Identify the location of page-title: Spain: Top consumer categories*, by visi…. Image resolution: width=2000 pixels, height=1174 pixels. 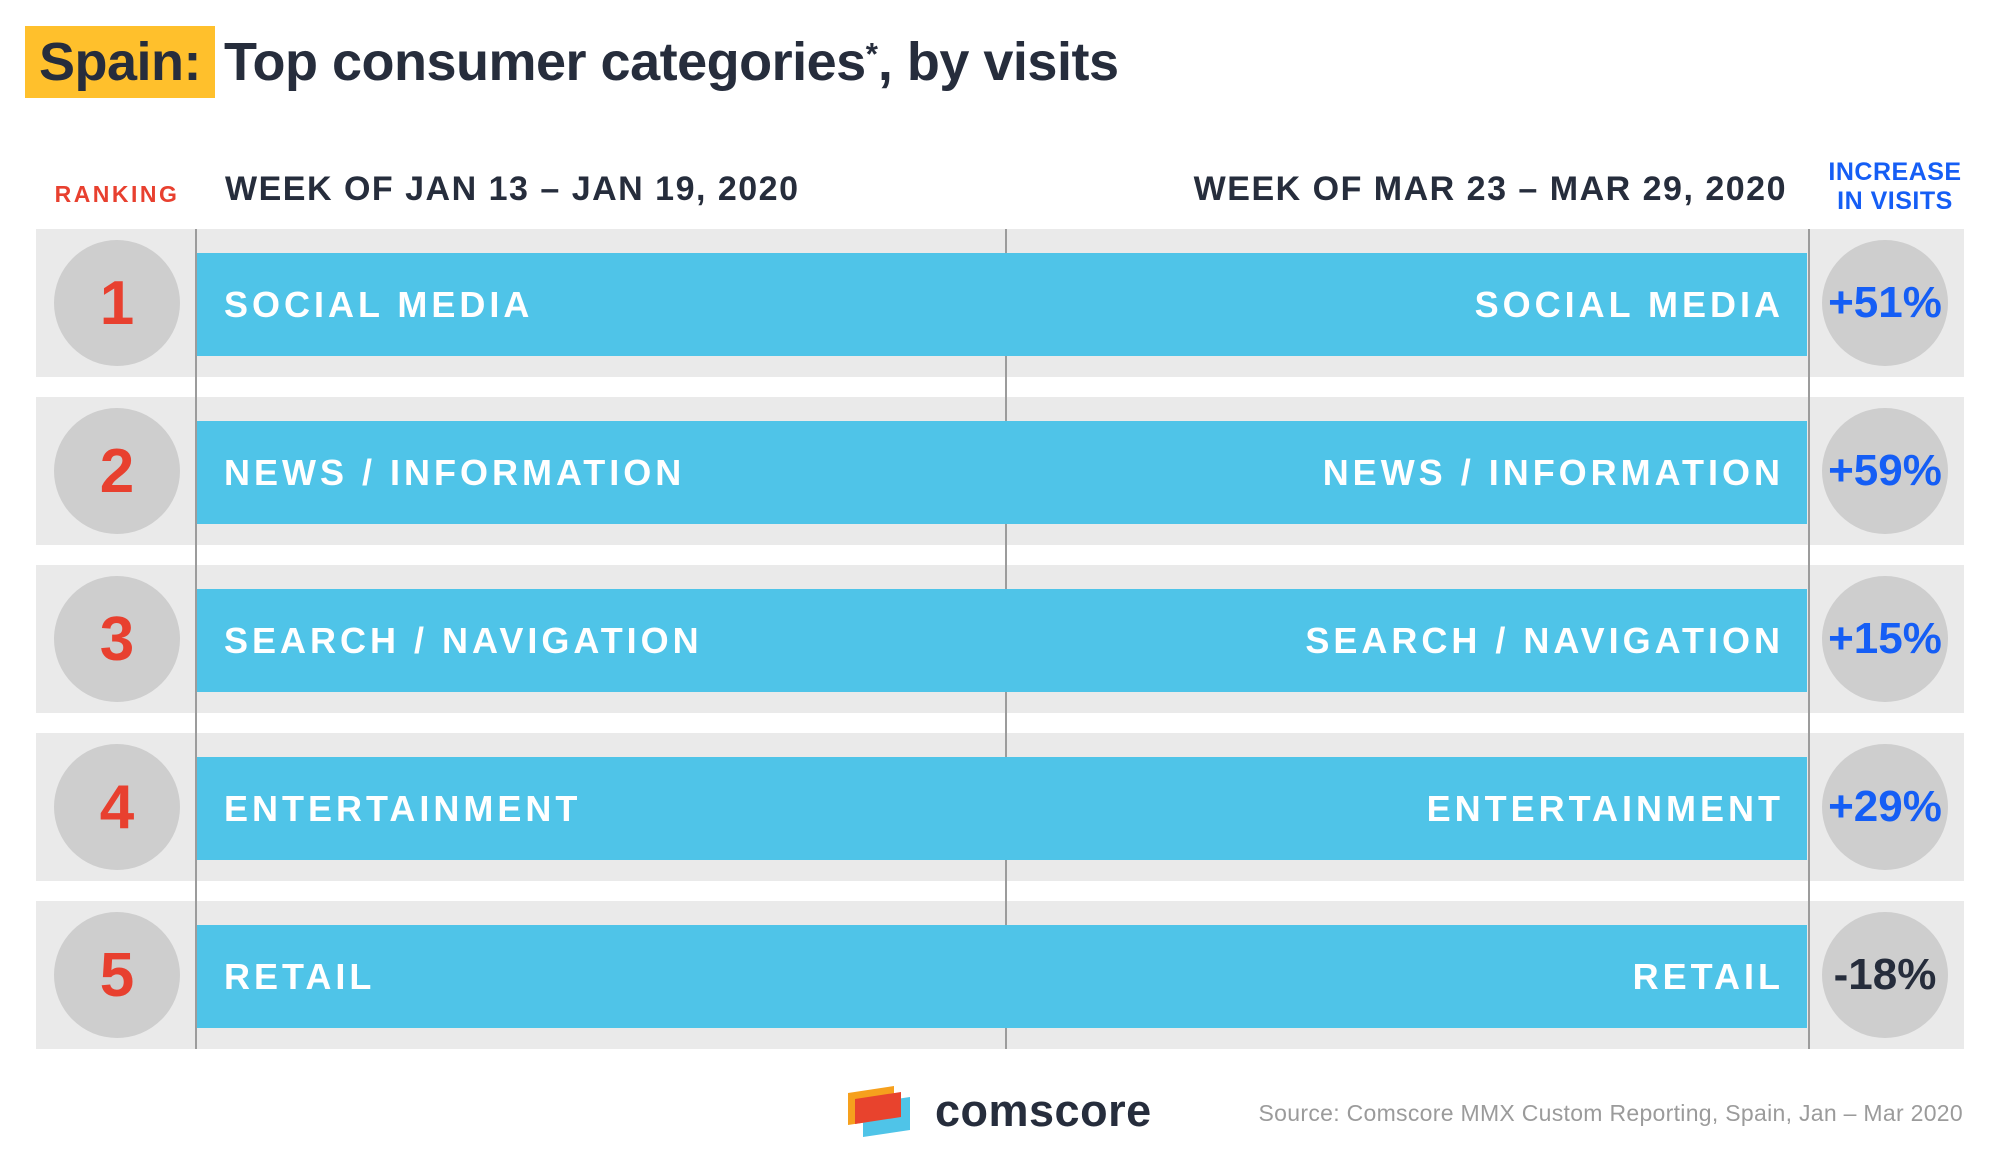
(572, 62).